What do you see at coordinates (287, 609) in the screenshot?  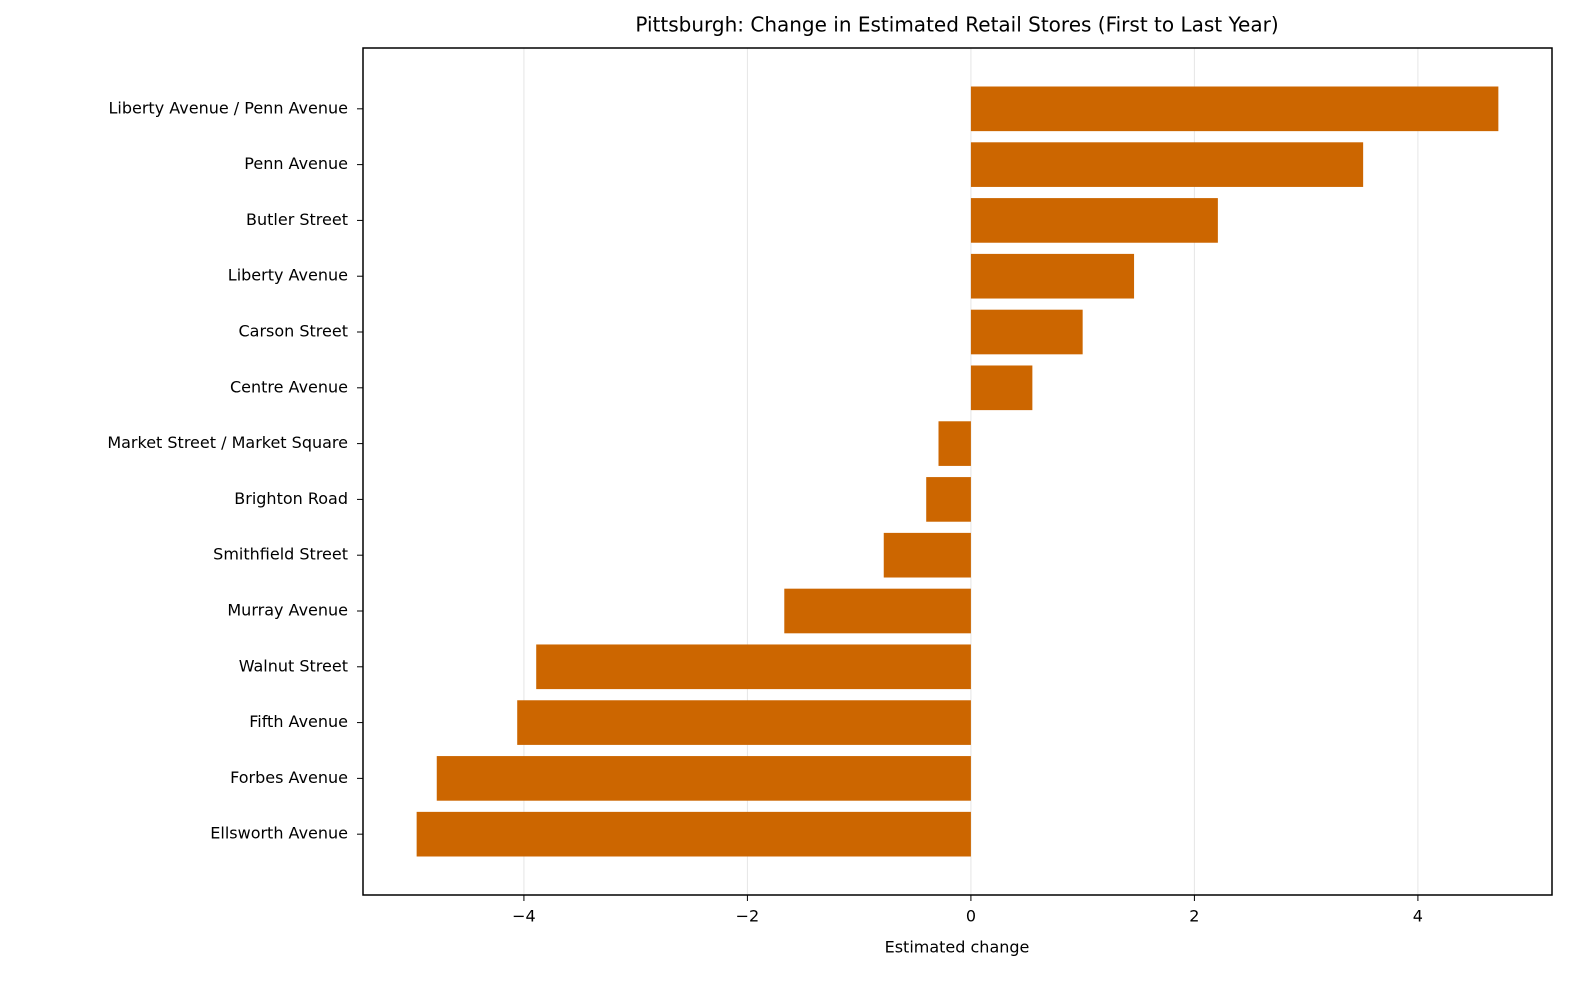 I see `y-tick-label: Murray Avenue` at bounding box center [287, 609].